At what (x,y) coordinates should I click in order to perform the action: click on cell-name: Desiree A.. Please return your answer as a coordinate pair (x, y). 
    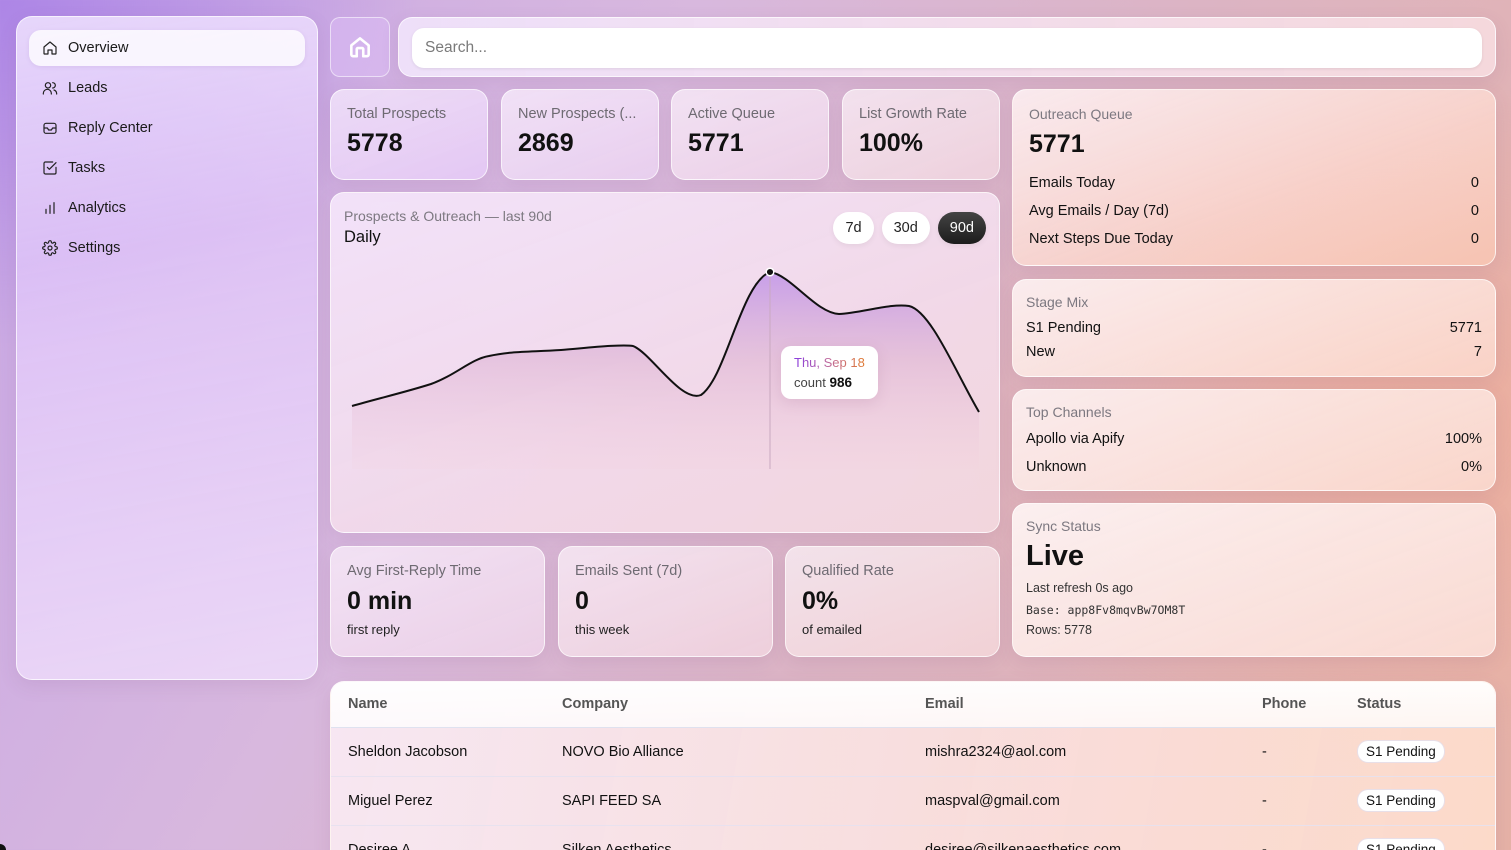
    Looking at the image, I should click on (438, 837).